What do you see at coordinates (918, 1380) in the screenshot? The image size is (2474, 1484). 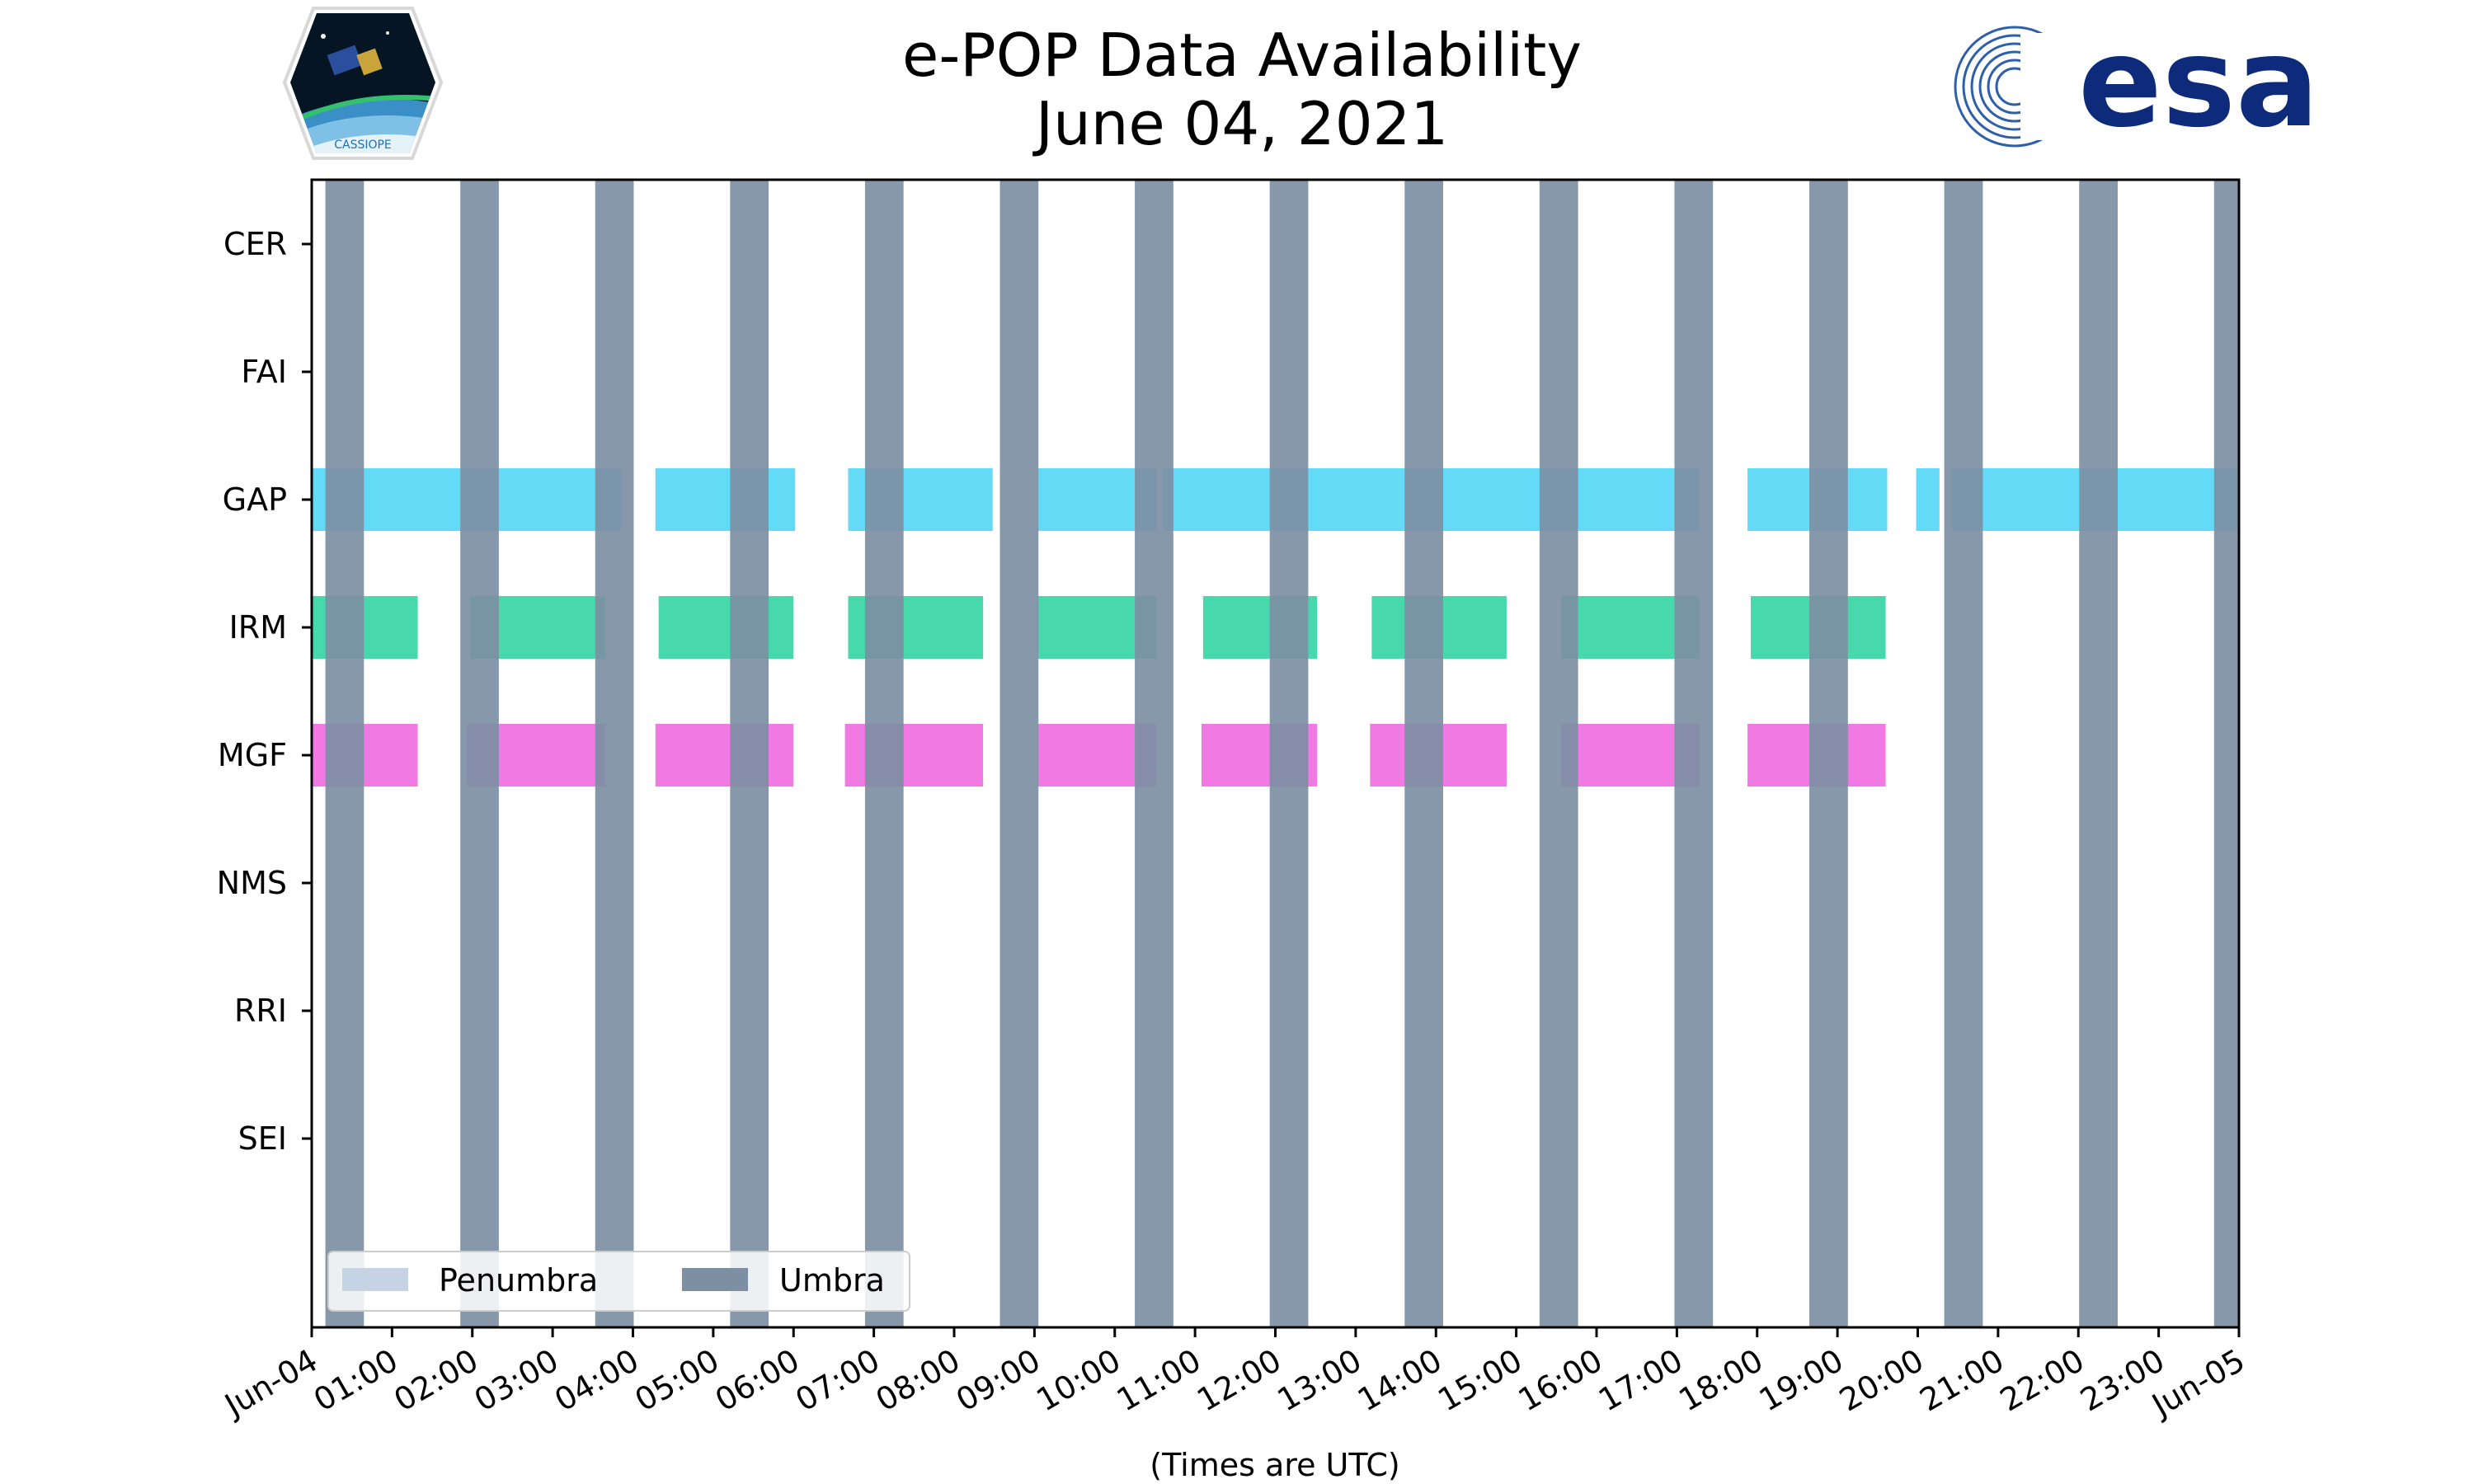 I see `x-tick-label: 08:00` at bounding box center [918, 1380].